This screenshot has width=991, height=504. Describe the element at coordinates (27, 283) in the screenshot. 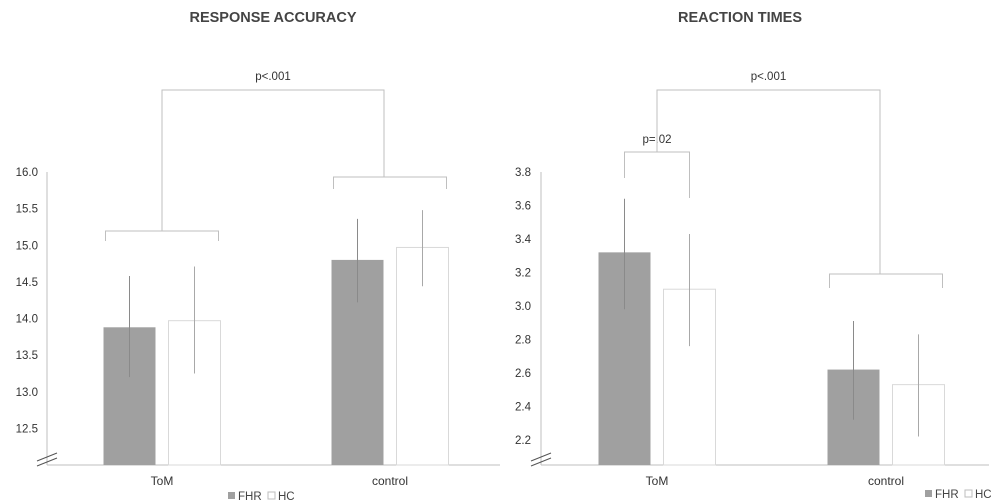

I see `y-tick-label: 14.5` at that location.